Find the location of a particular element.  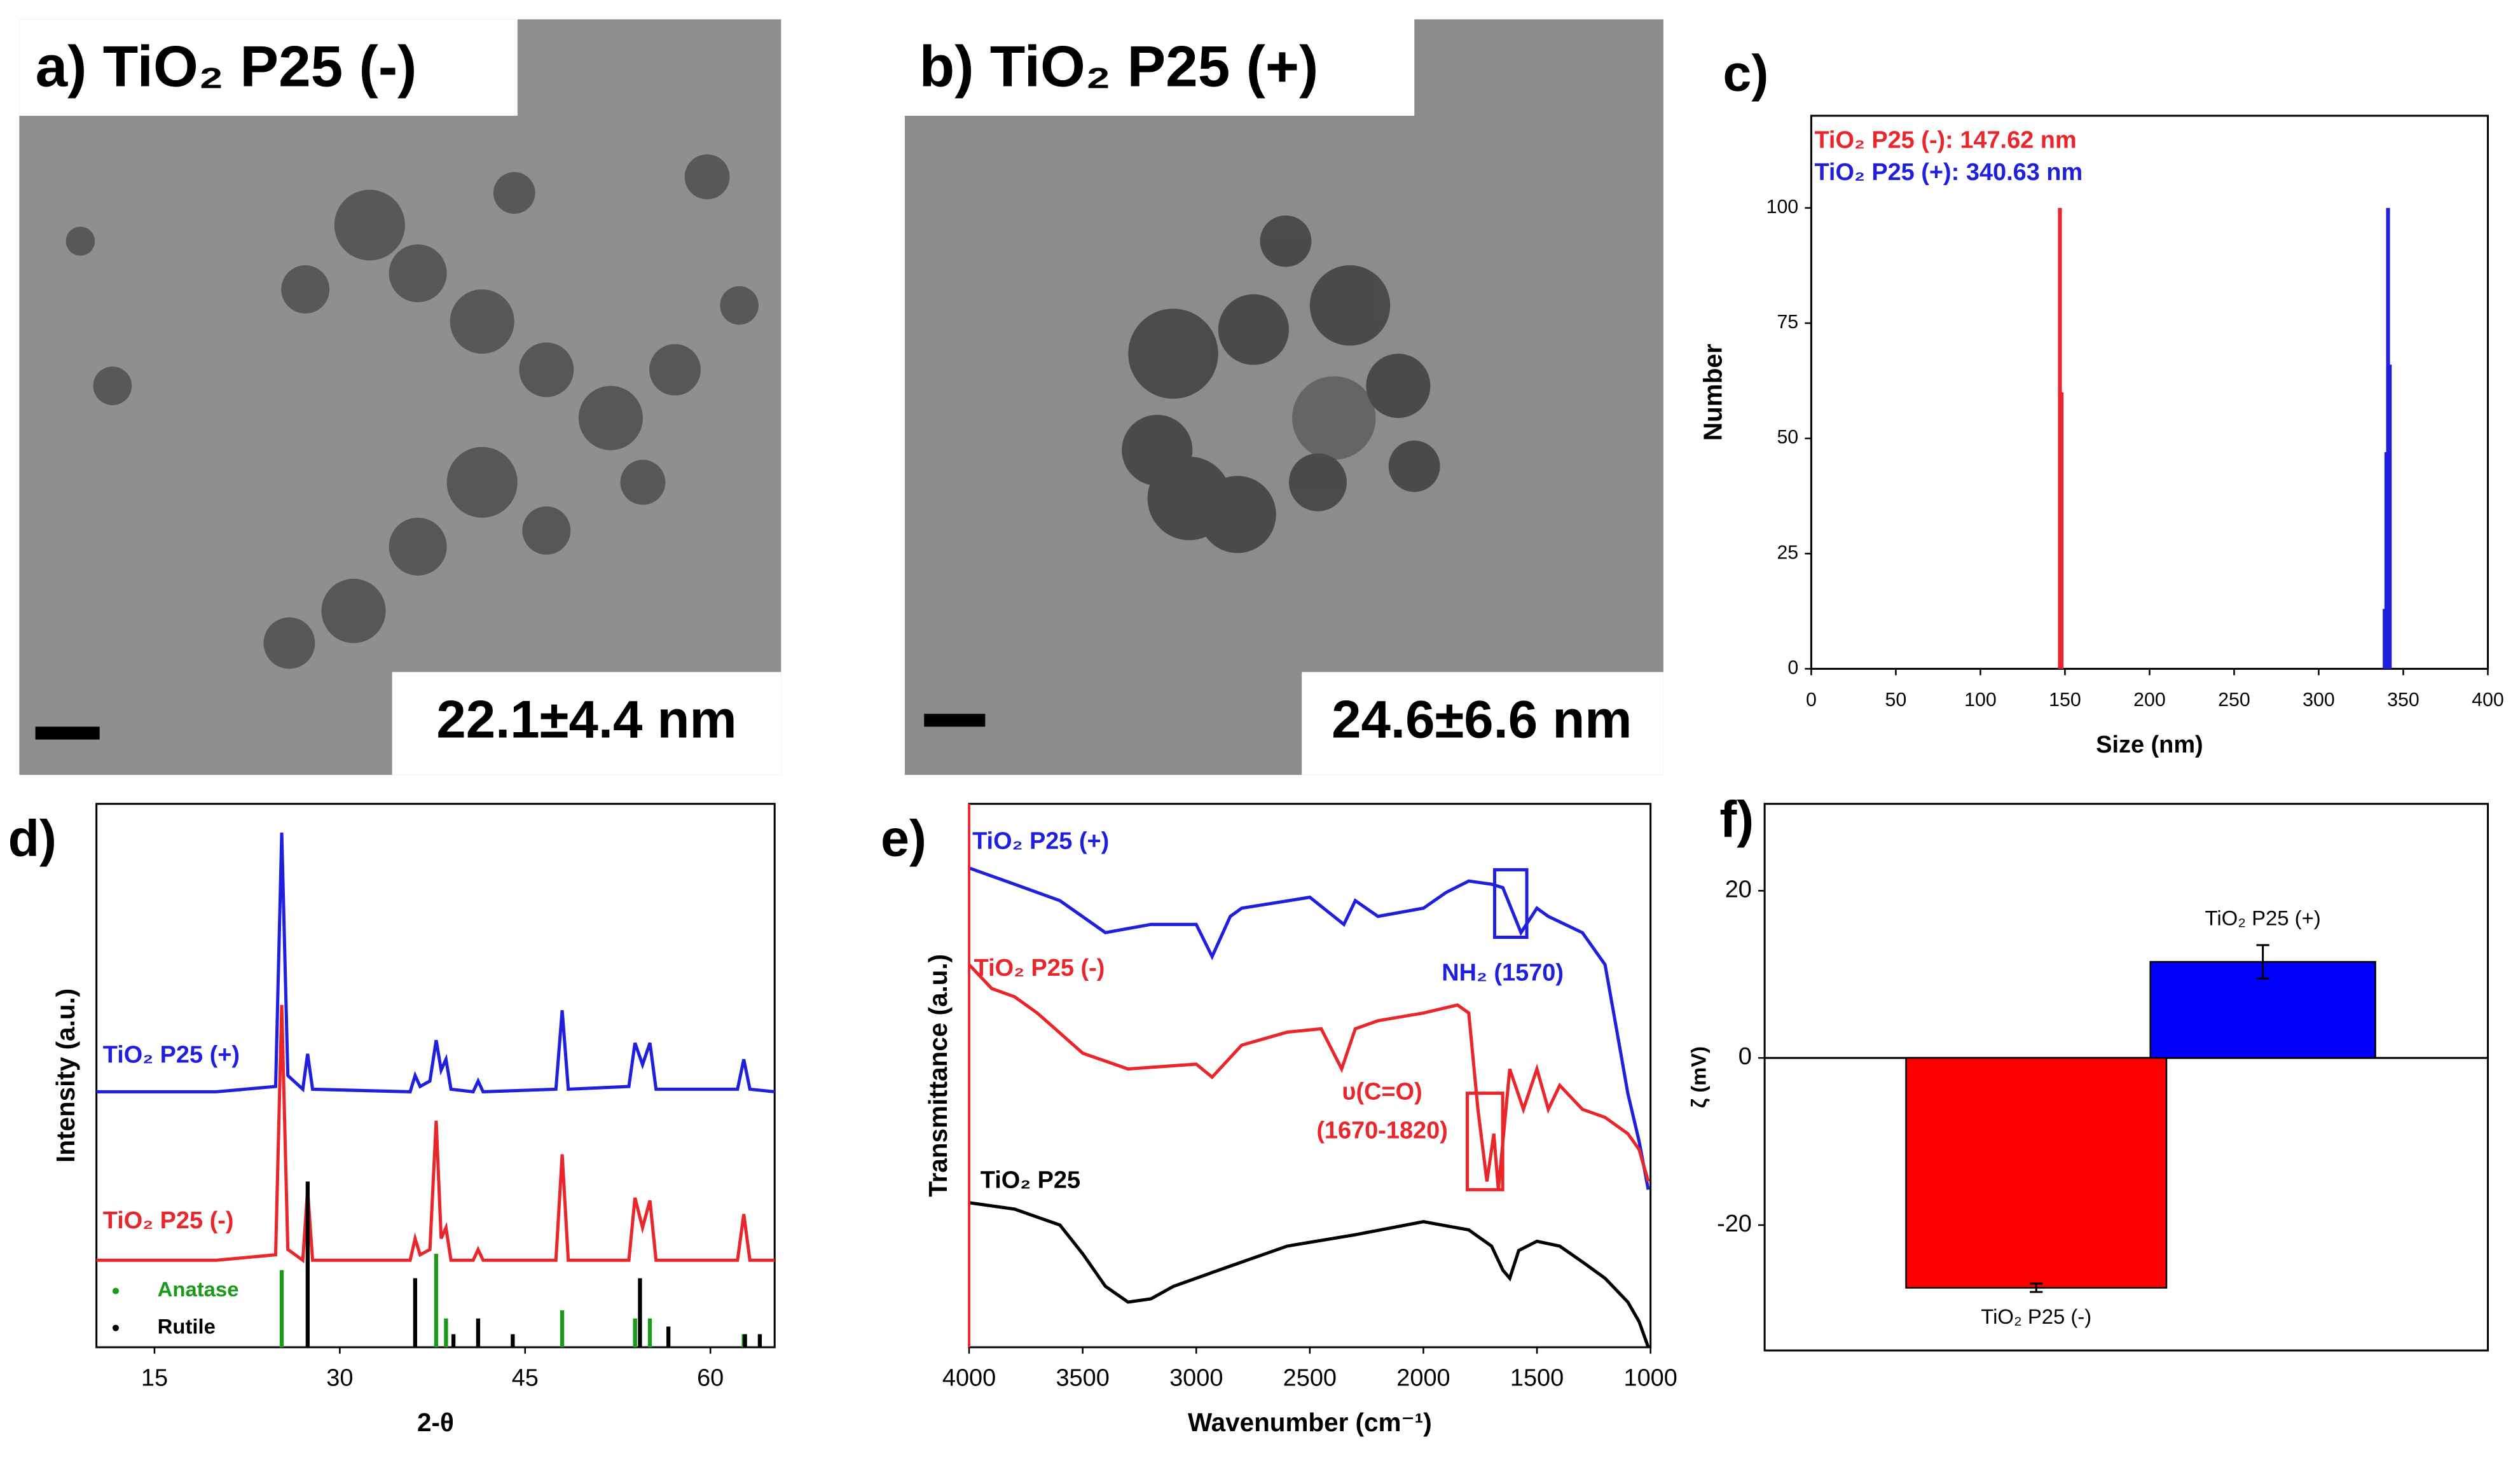

y-tick-label: -20 is located at coordinates (1735, 1223).